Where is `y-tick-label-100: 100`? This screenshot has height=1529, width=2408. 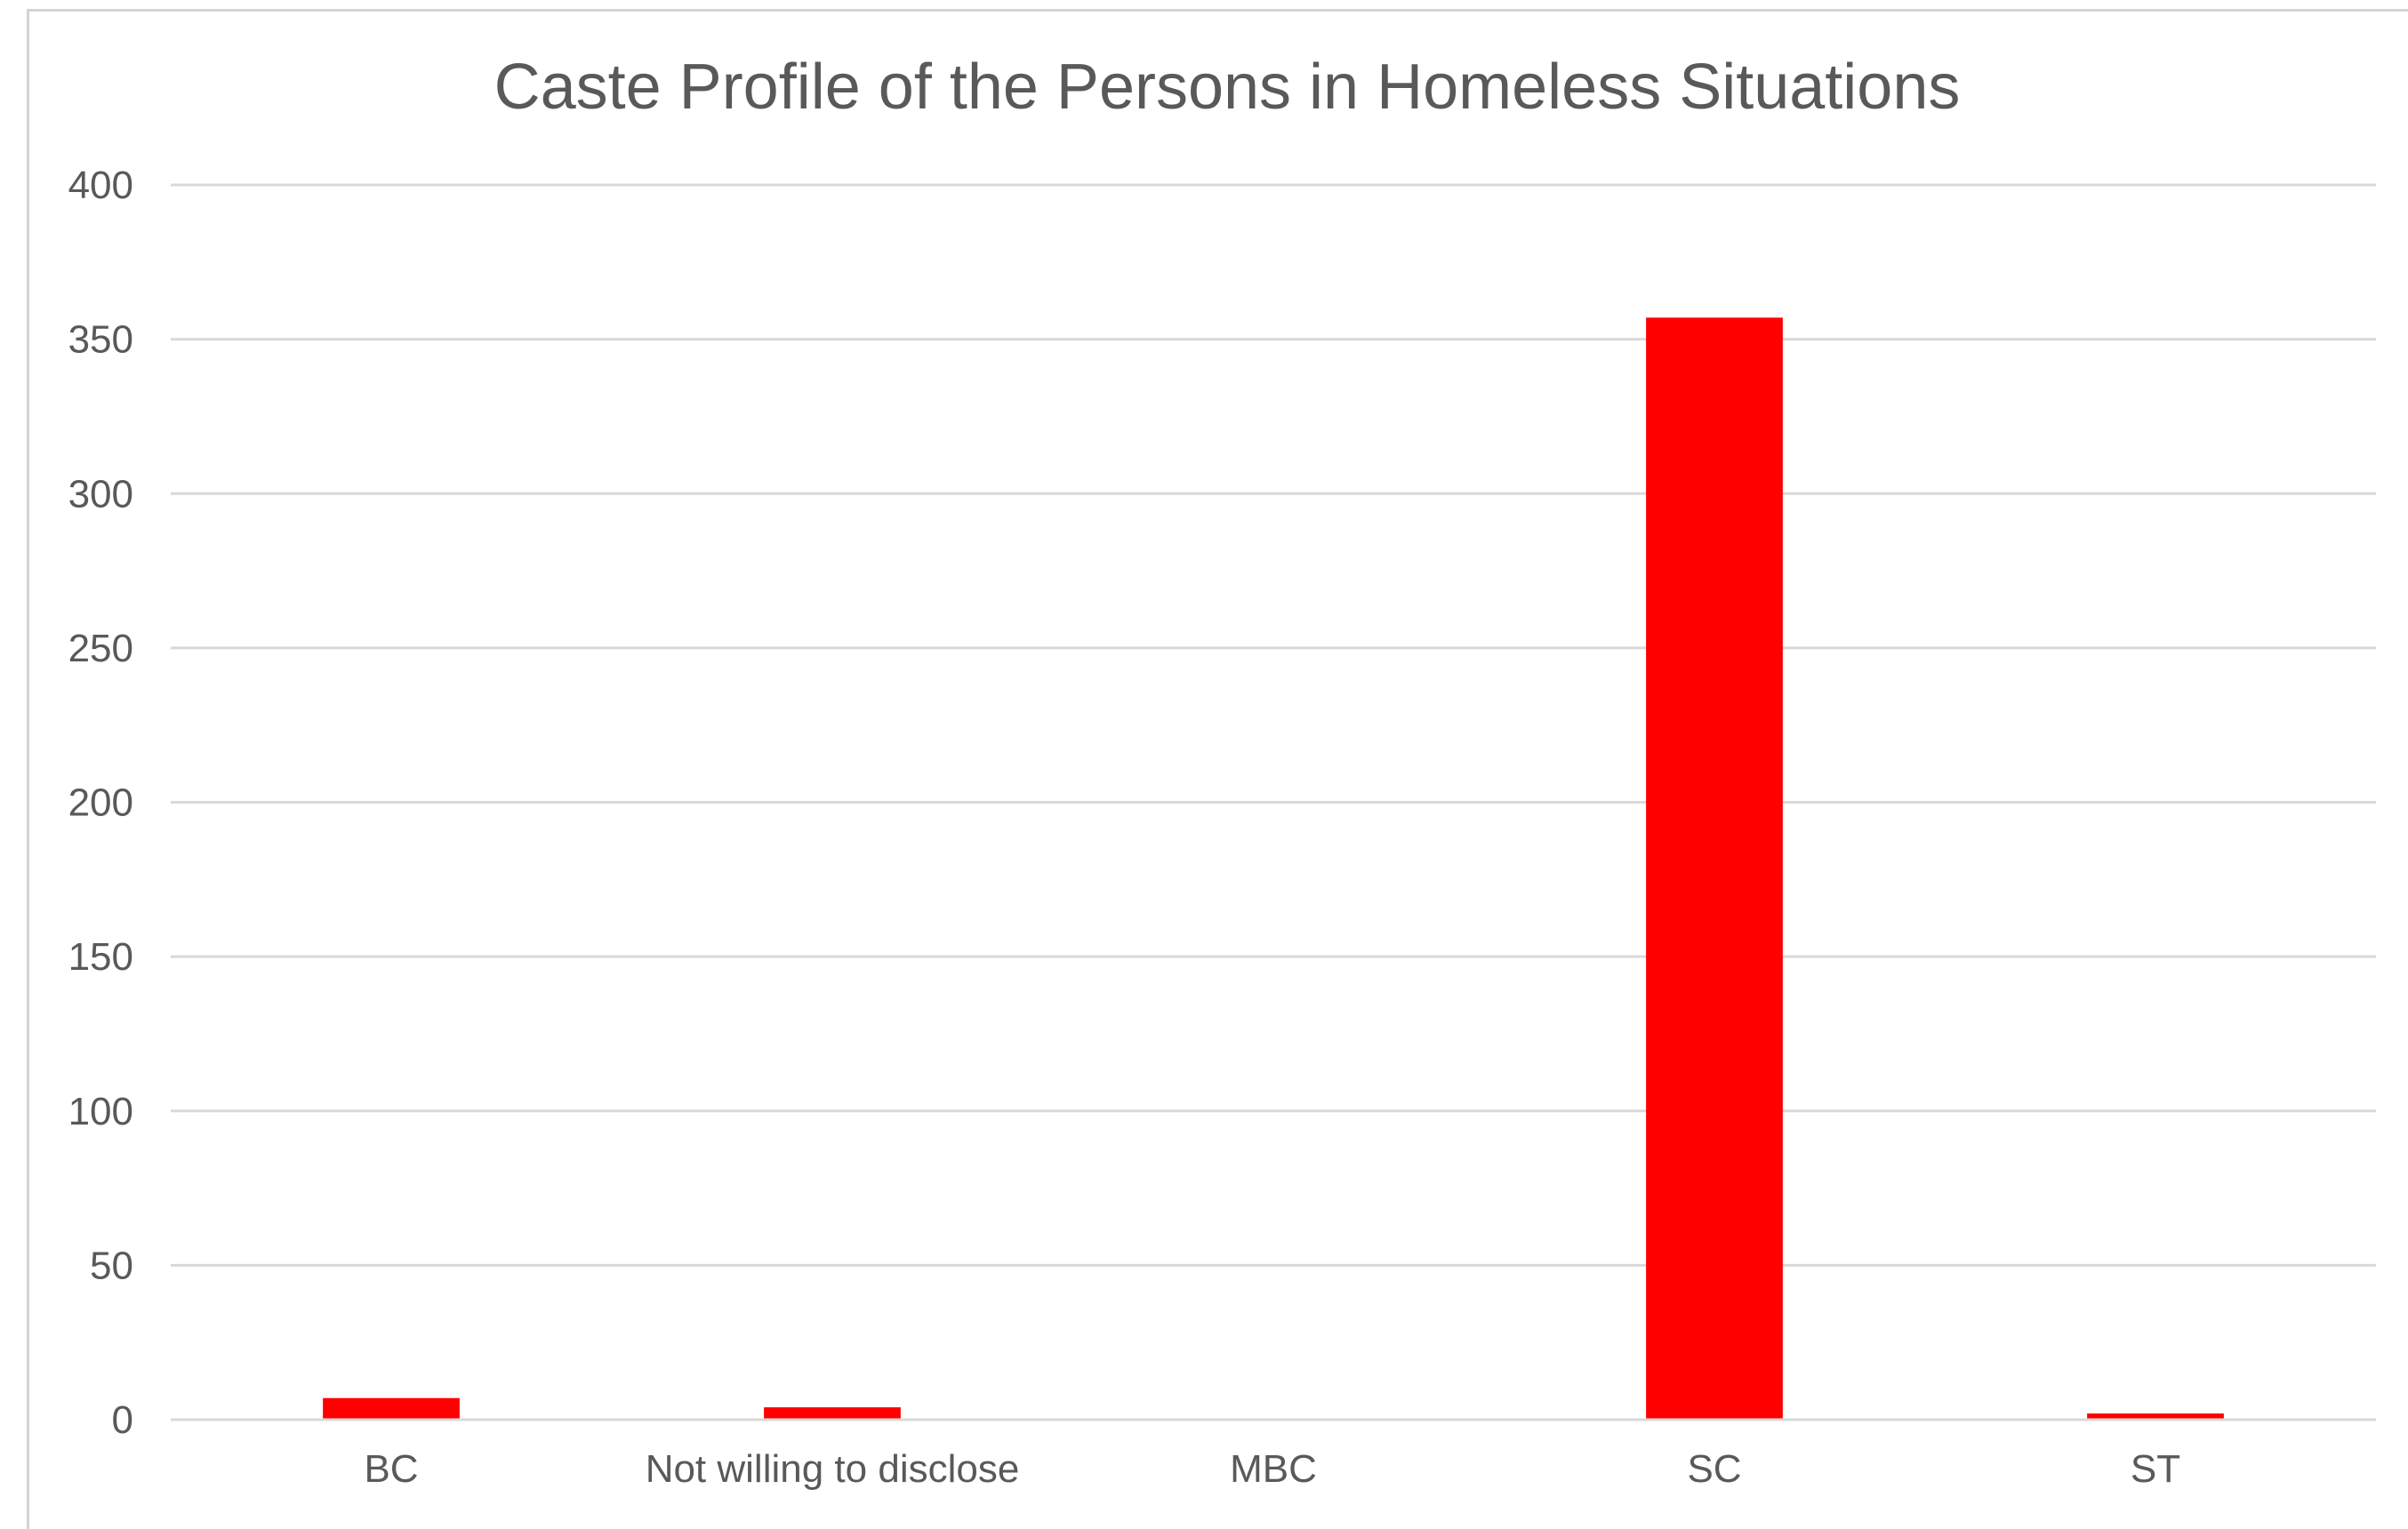
y-tick-label-100: 100 is located at coordinates (101, 1112).